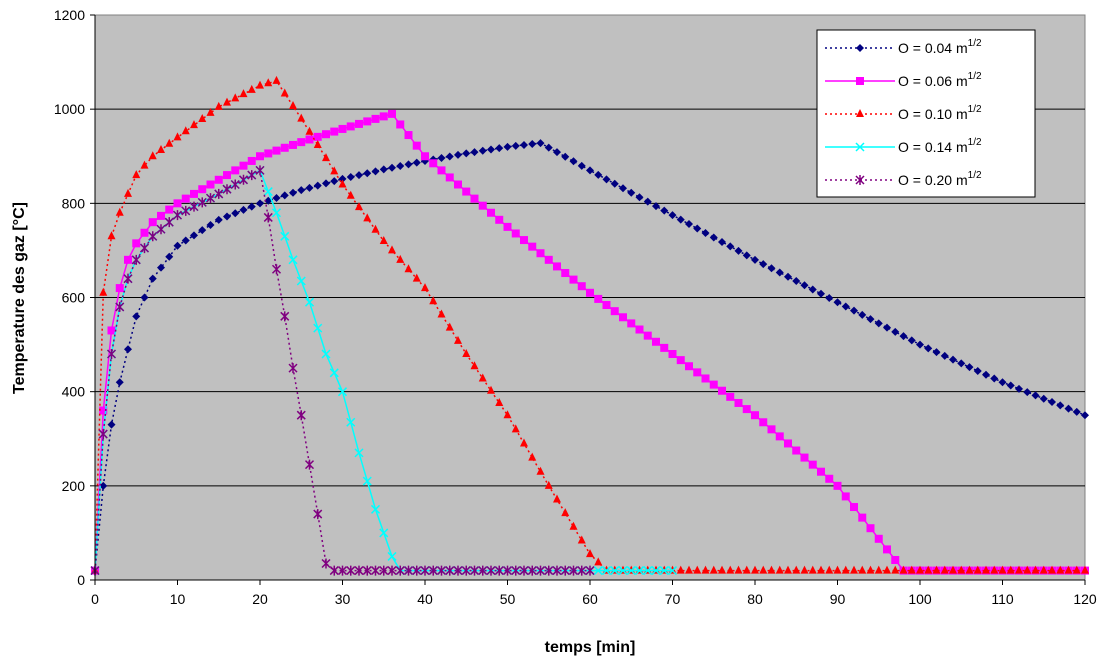 This screenshot has height=659, width=1106. What do you see at coordinates (940, 47) in the screenshot?
I see `legend-label: O = 0.04 m1/2` at bounding box center [940, 47].